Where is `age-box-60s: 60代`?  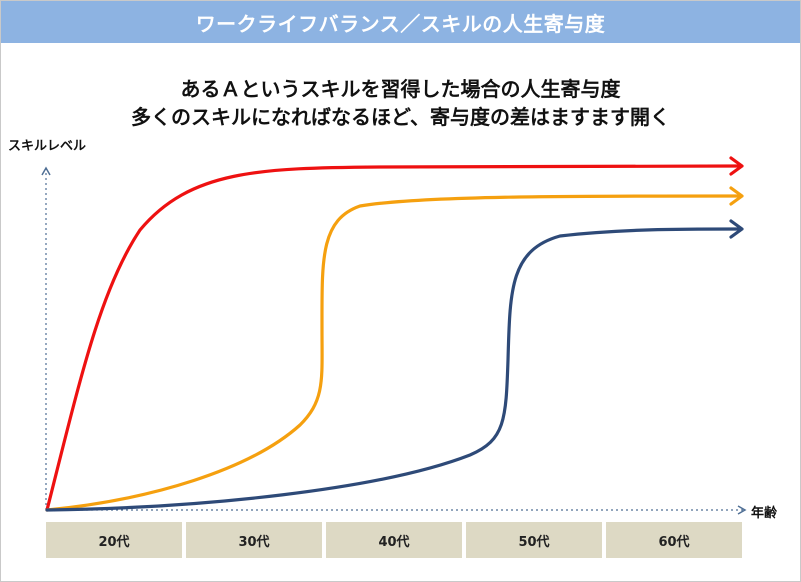
age-box-60s: 60代 is located at coordinates (674, 540).